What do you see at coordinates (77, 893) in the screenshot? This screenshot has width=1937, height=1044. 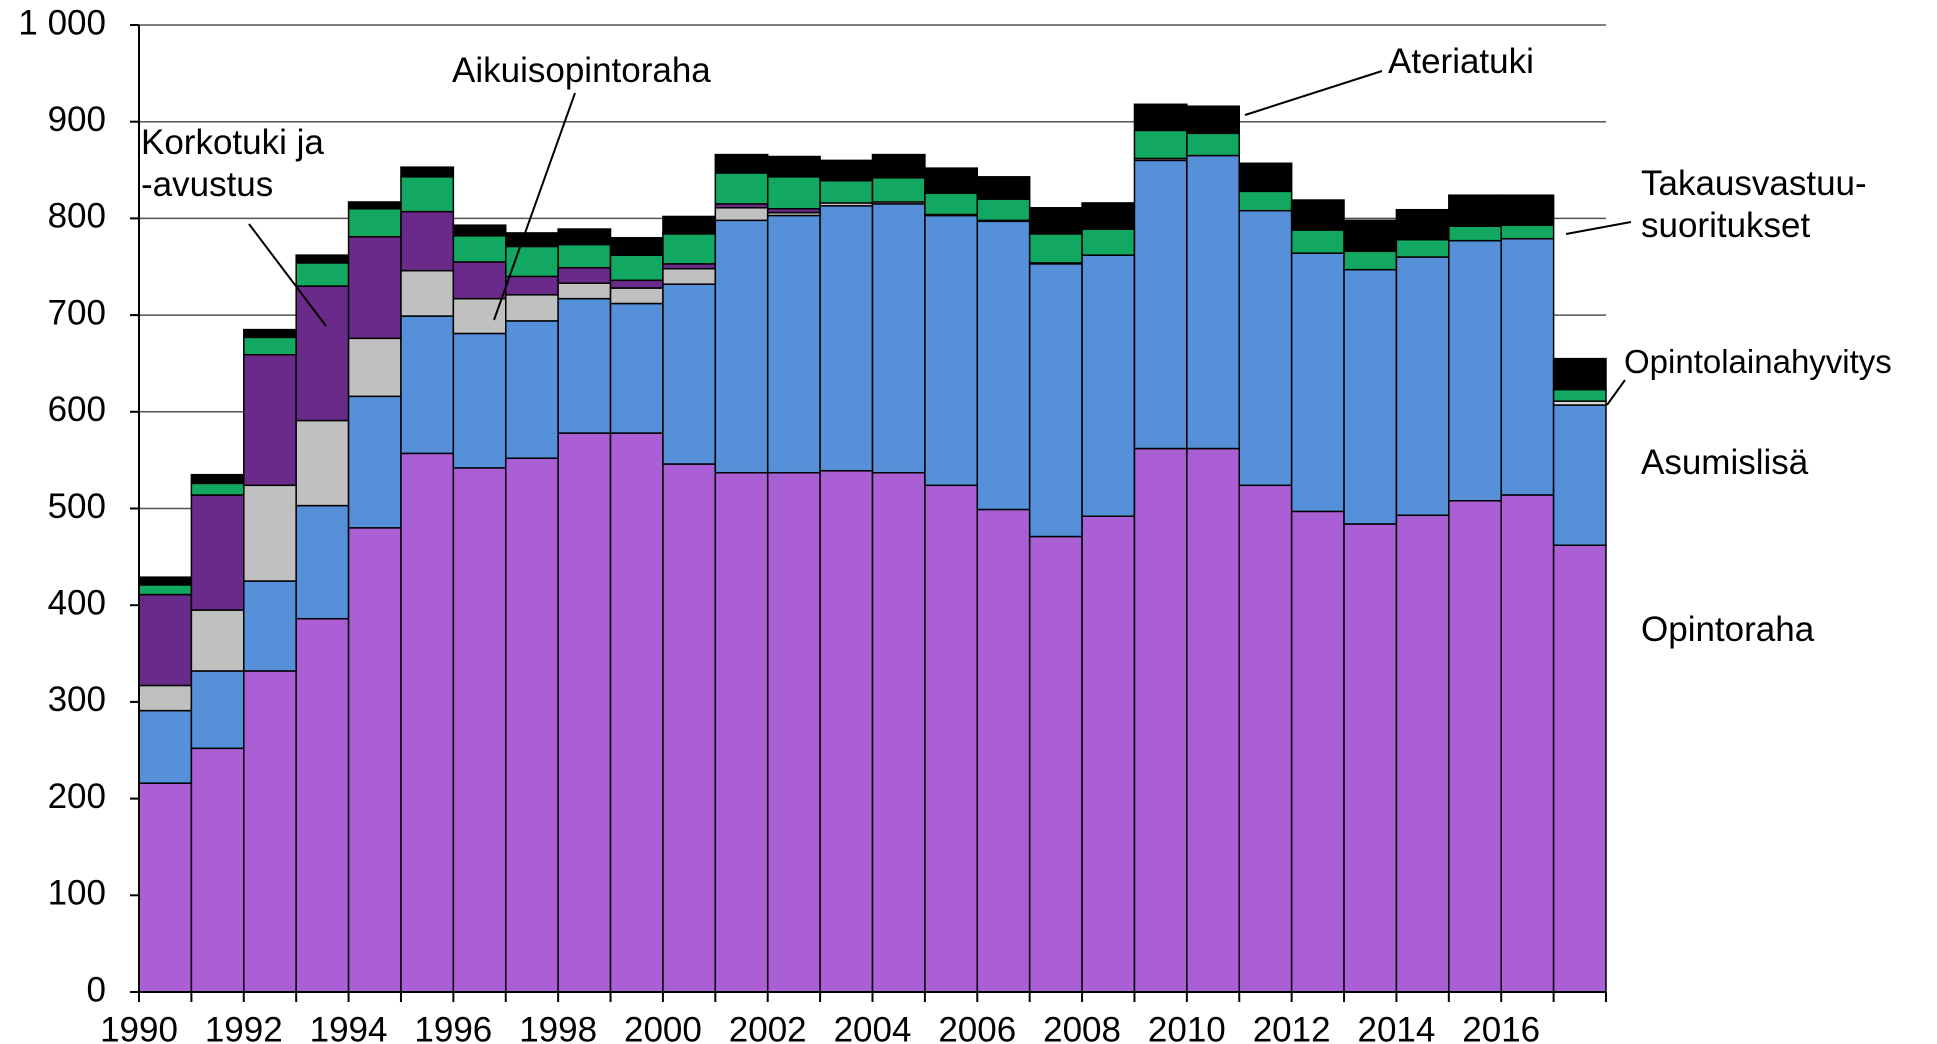 I see `y-tick-label: 100` at bounding box center [77, 893].